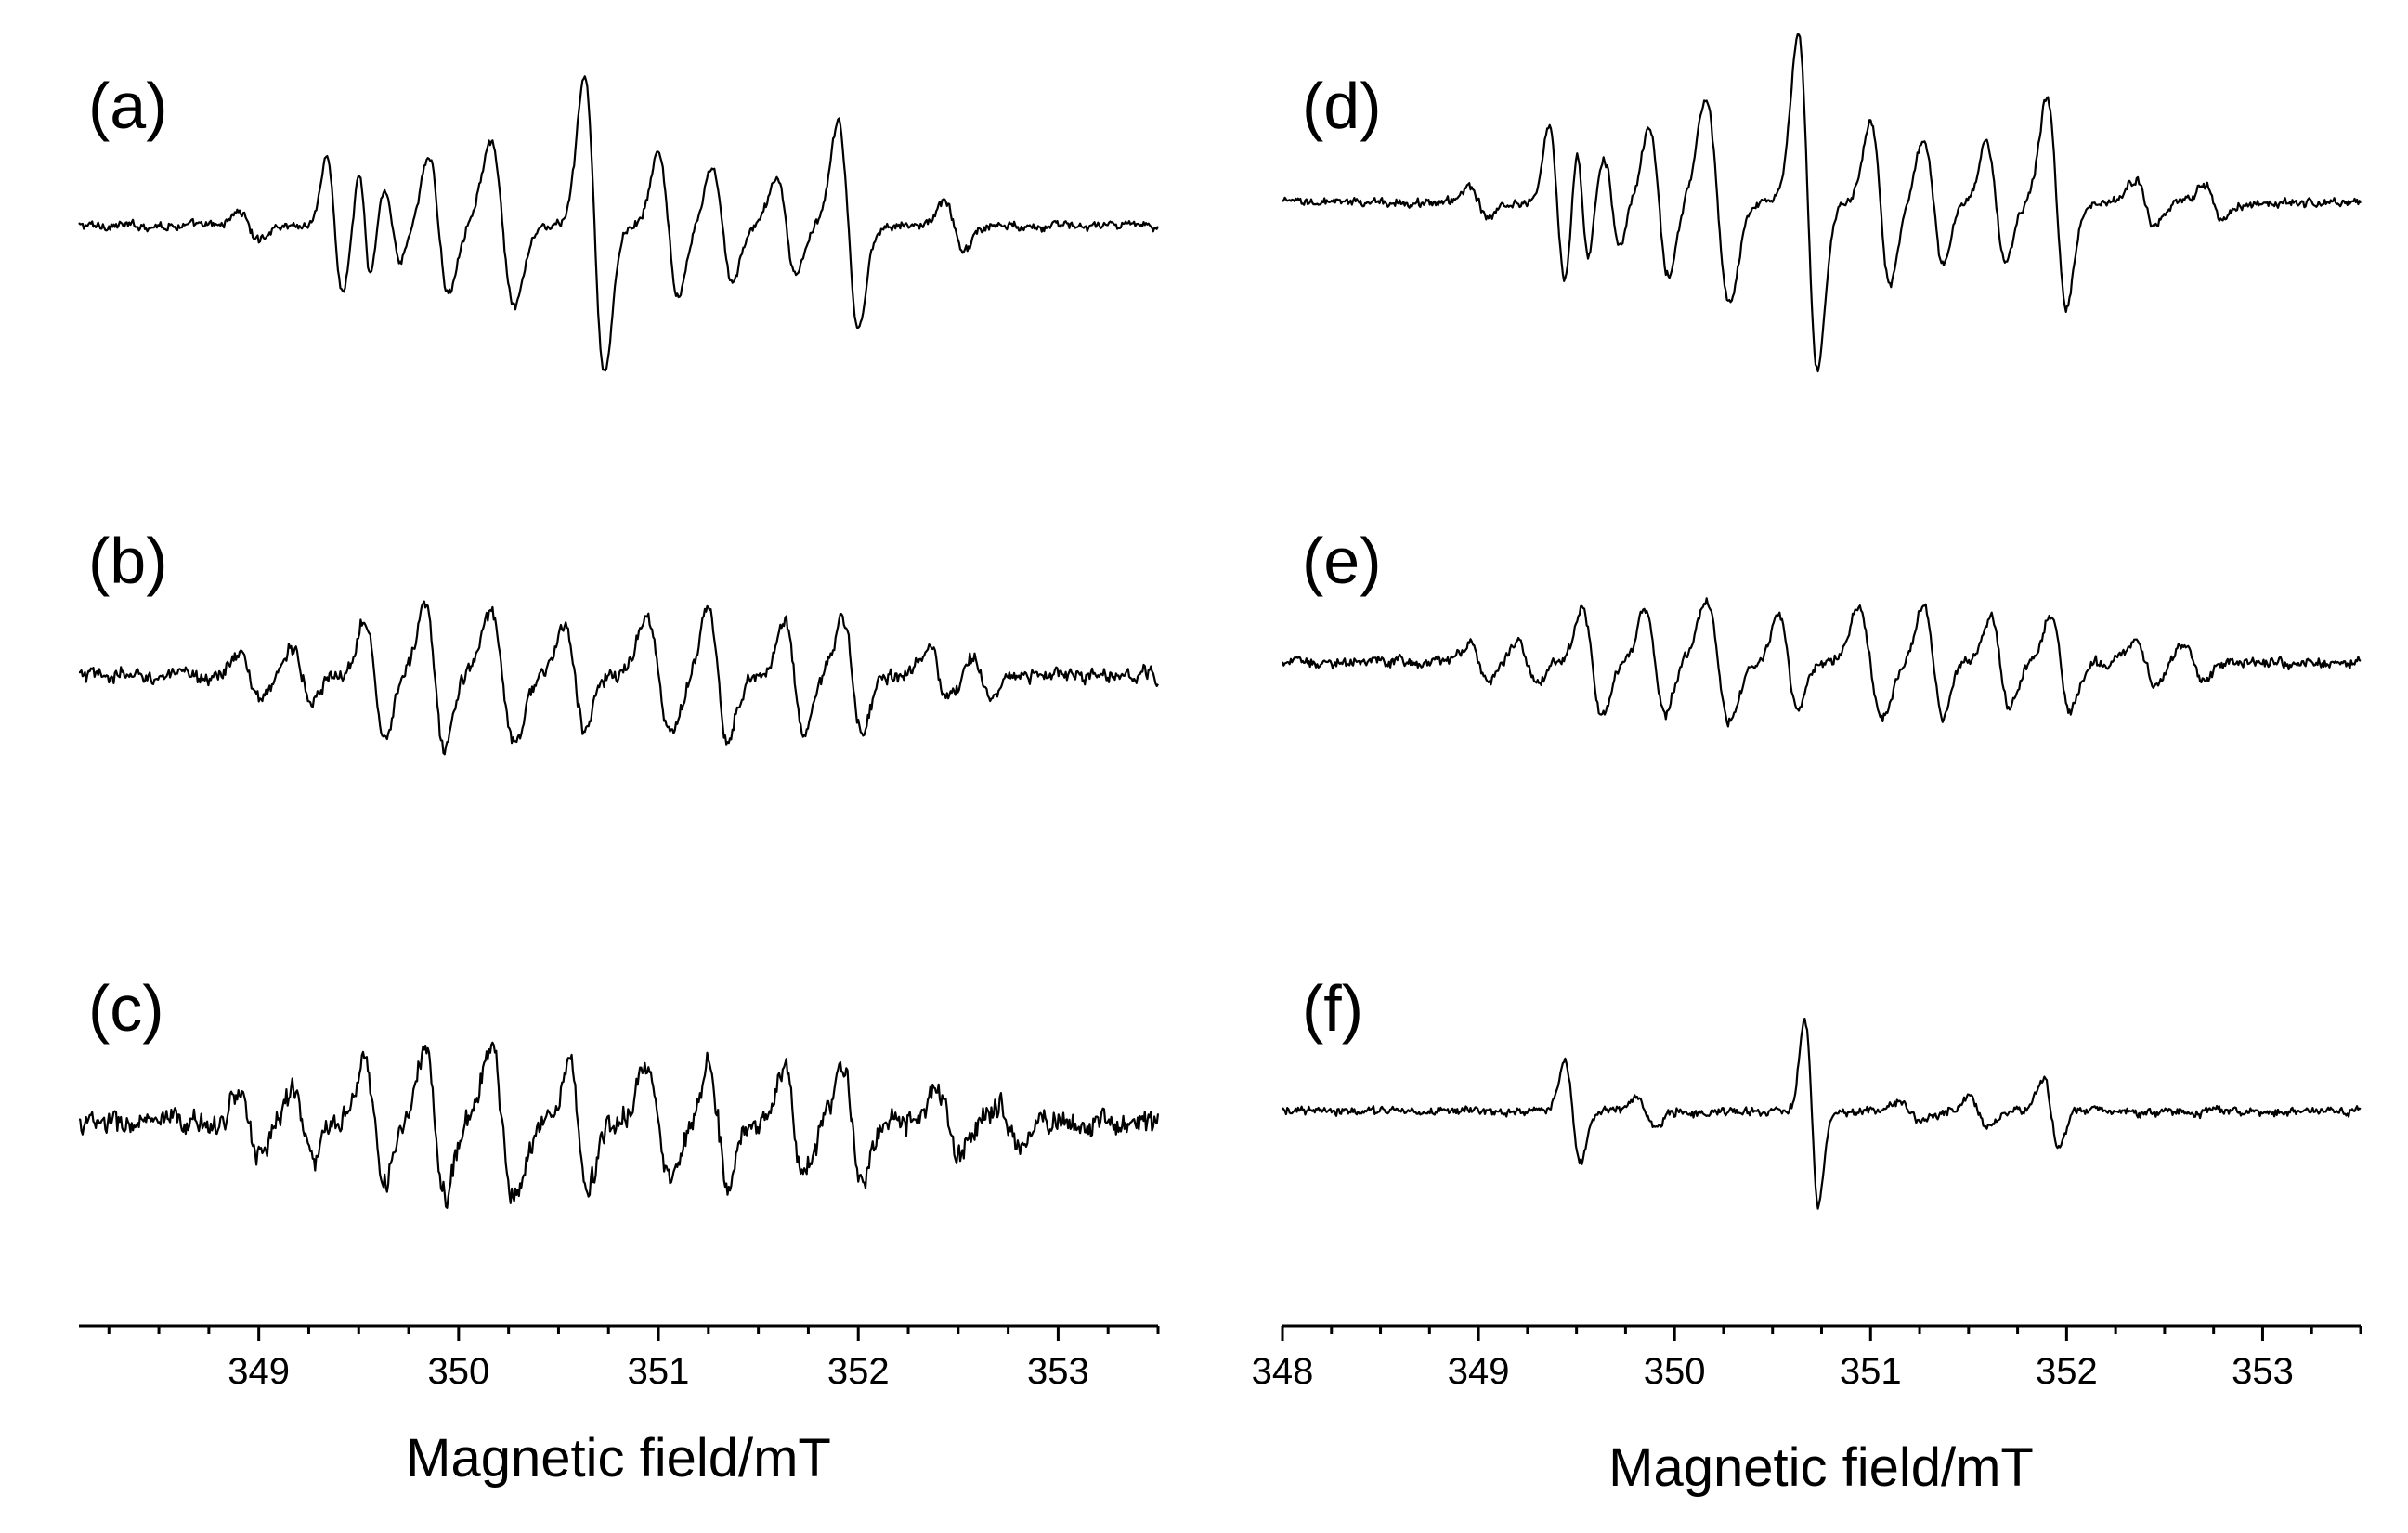 This screenshot has height=1533, width=2408. I want to click on left-x-axis-ticks: 349 350 351 352 353, so click(634, 1359).